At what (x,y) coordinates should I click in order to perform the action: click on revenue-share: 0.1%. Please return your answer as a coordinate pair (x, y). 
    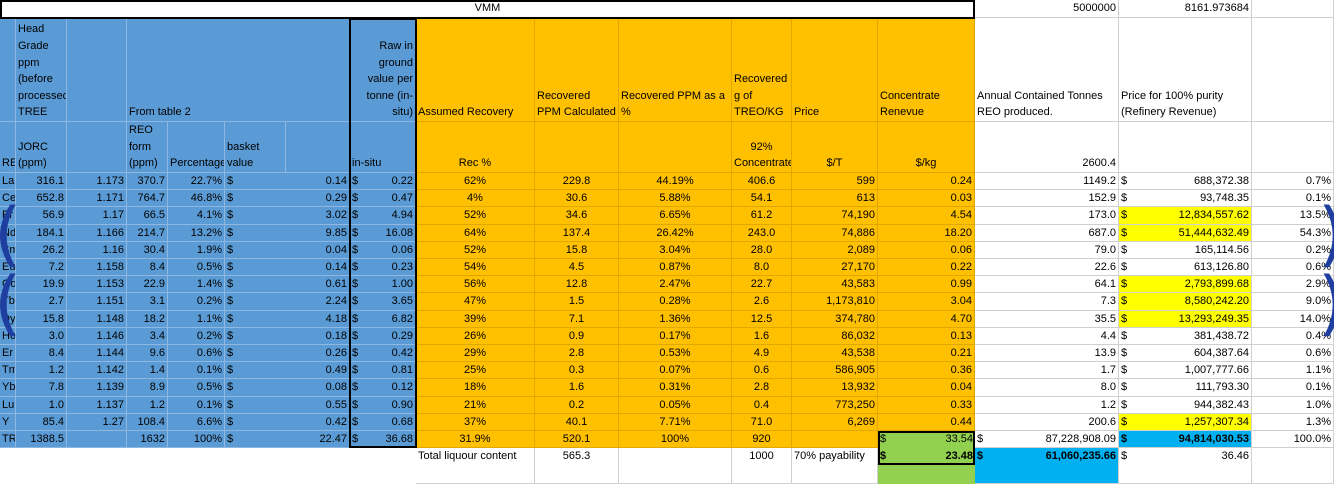
    Looking at the image, I should click on (1293, 199).